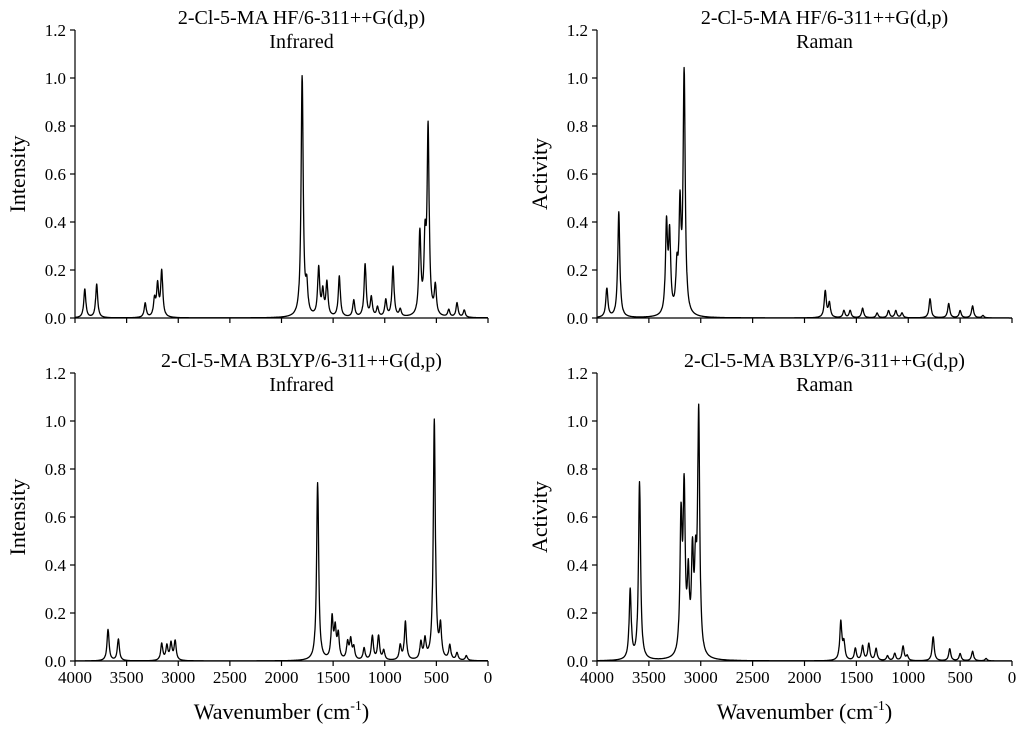 The height and width of the screenshot is (729, 1020). I want to click on x-tick-label: 1000, so click(908, 677).